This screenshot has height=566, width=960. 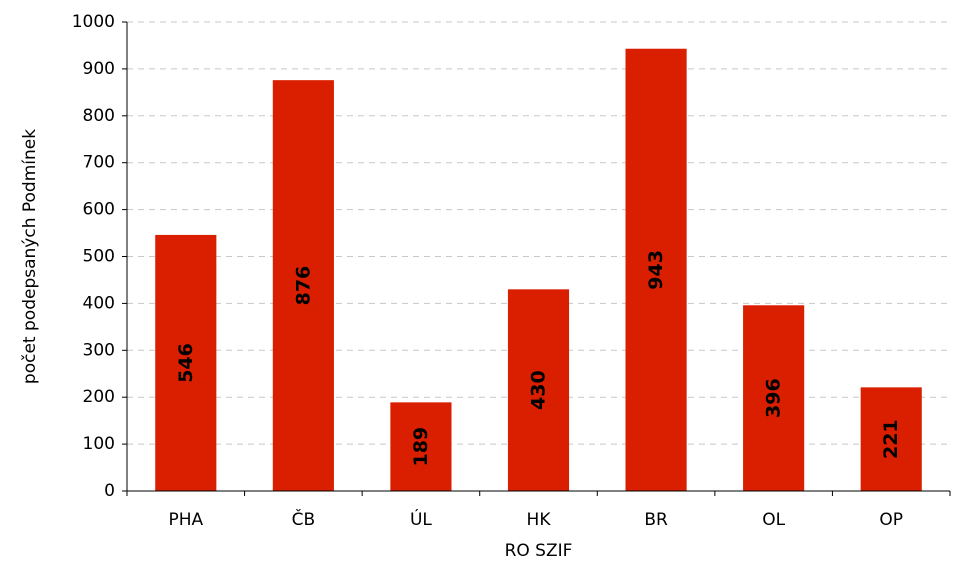 What do you see at coordinates (656, 520) in the screenshot?
I see `x-tick-label: BR` at bounding box center [656, 520].